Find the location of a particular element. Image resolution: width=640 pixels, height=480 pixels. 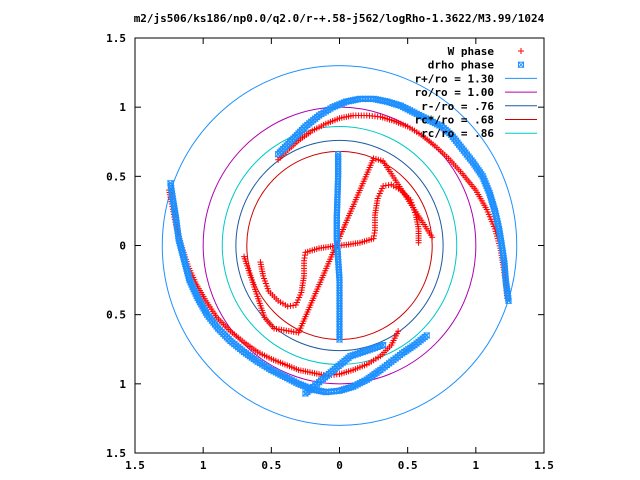

x-tick-label-6: 1.5 is located at coordinates (544, 465).